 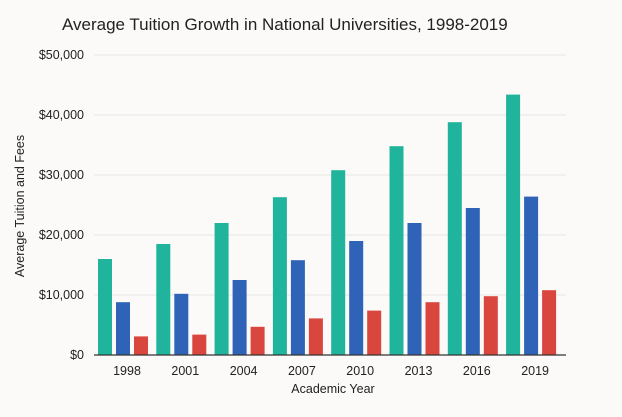 I want to click on bar-series-1-2010, so click(x=338, y=262).